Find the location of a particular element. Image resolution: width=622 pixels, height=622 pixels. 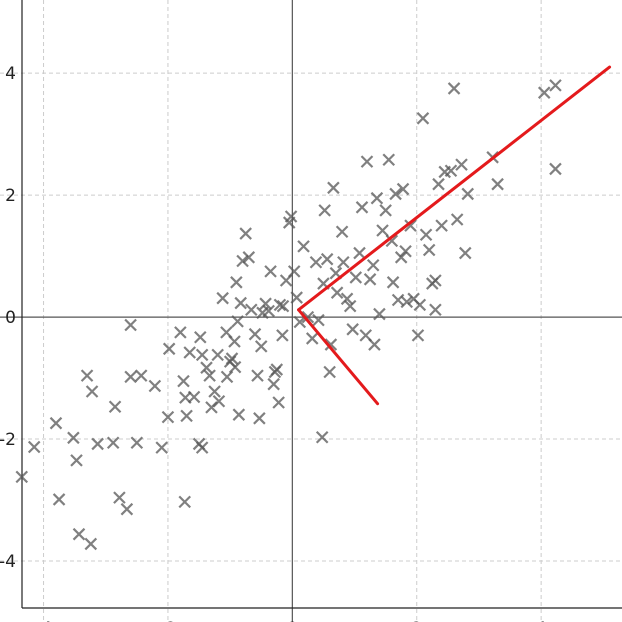

x-tick-label: 0 is located at coordinates (292, 620).